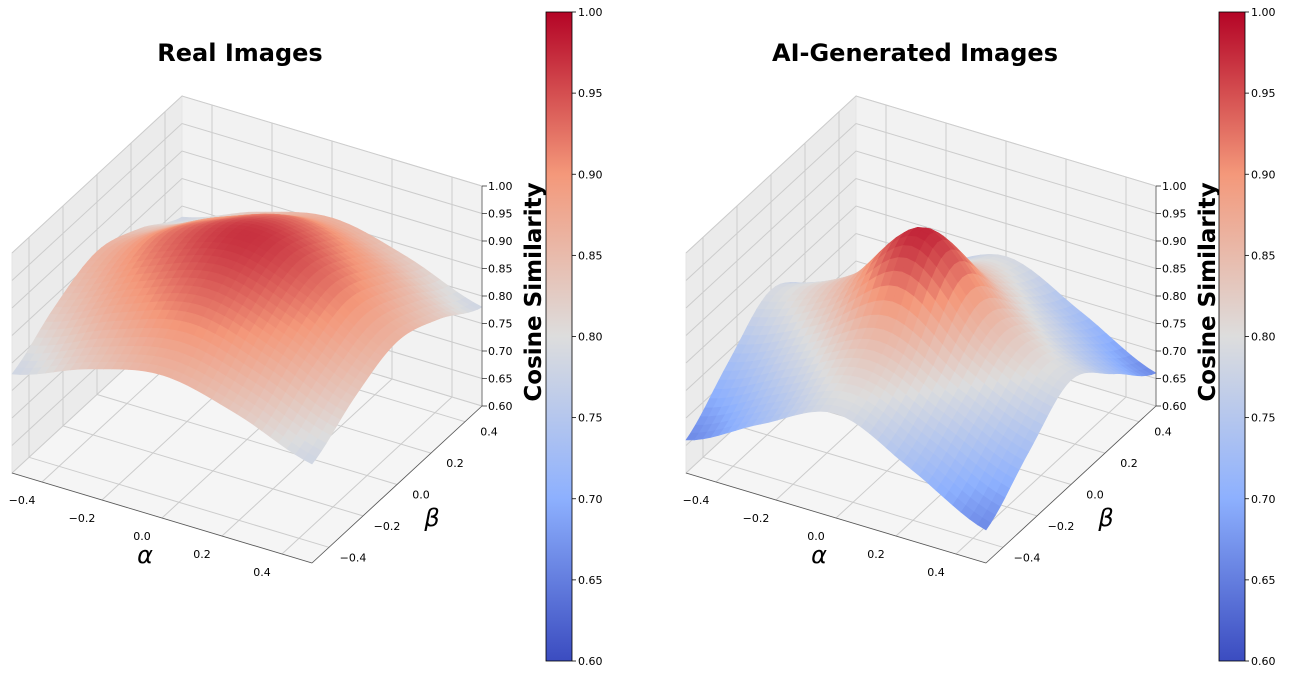  Describe the element at coordinates (239, 53) in the screenshot. I see `chart-title: Real Images` at that location.